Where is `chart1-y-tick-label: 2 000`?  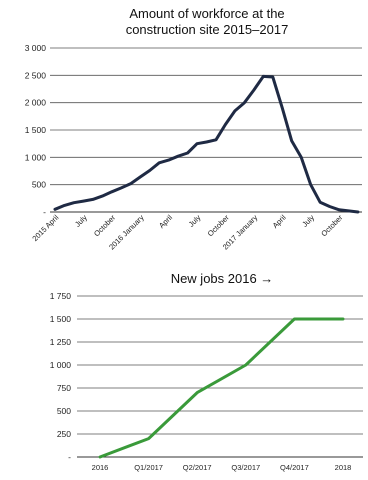
chart1-y-tick-label: 2 000 is located at coordinates (36, 103).